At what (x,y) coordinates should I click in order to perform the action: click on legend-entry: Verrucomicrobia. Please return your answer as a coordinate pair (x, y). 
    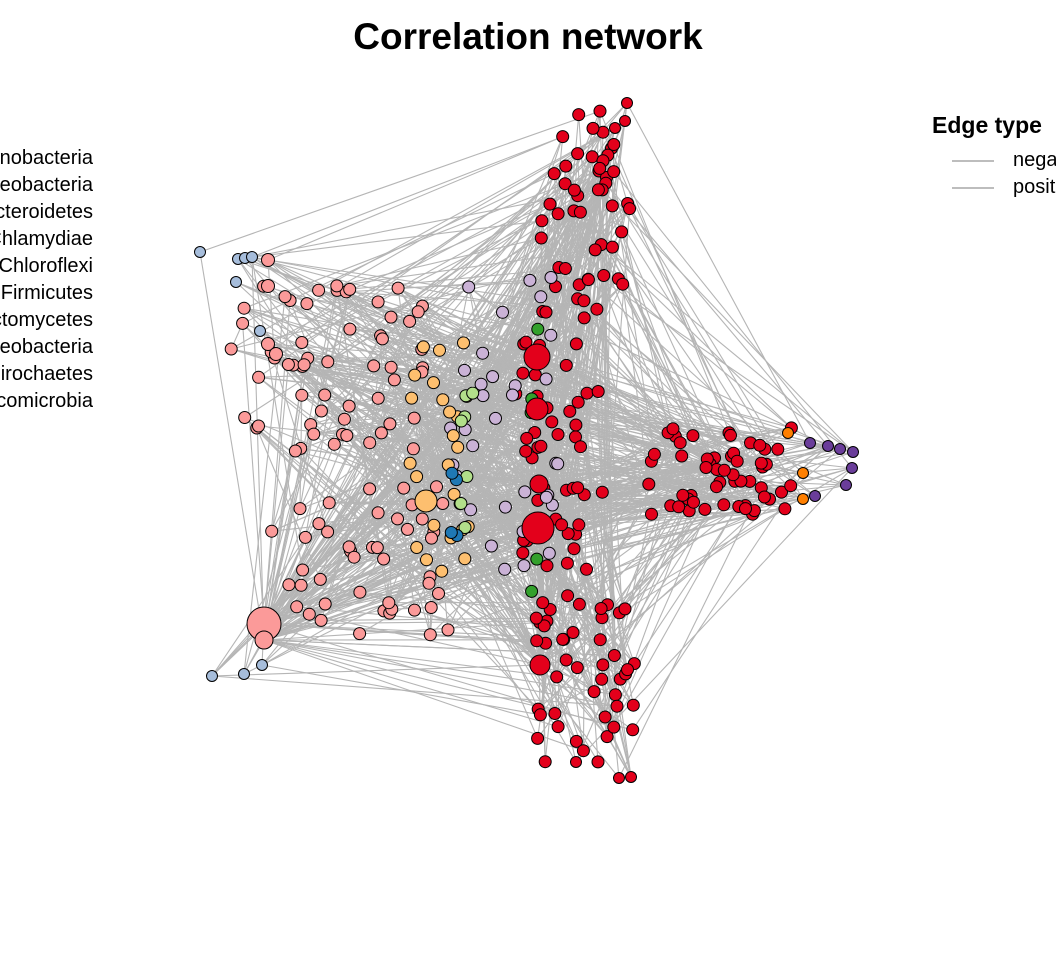
    Looking at the image, I should click on (65, 402).